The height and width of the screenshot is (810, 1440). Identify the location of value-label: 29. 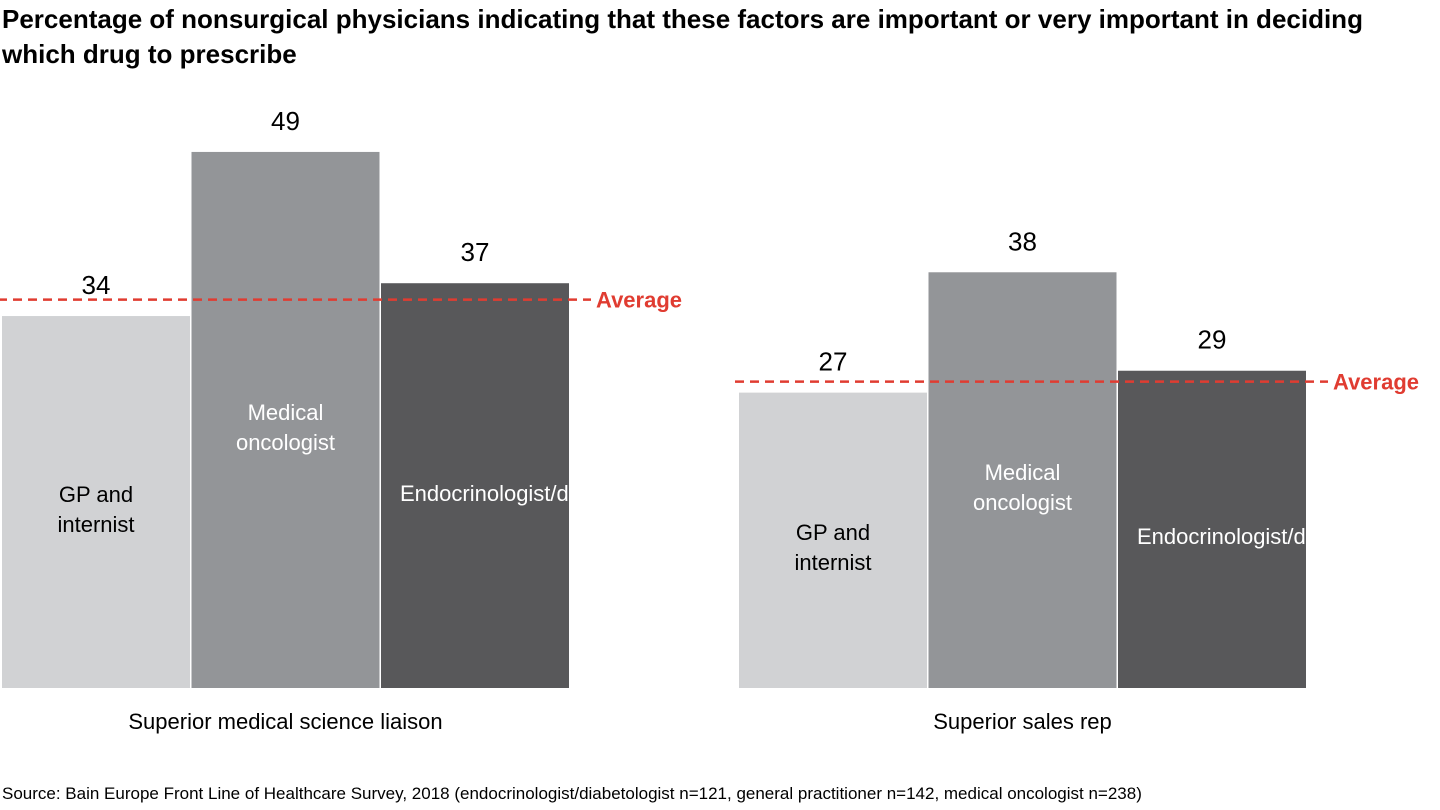
(1212, 340).